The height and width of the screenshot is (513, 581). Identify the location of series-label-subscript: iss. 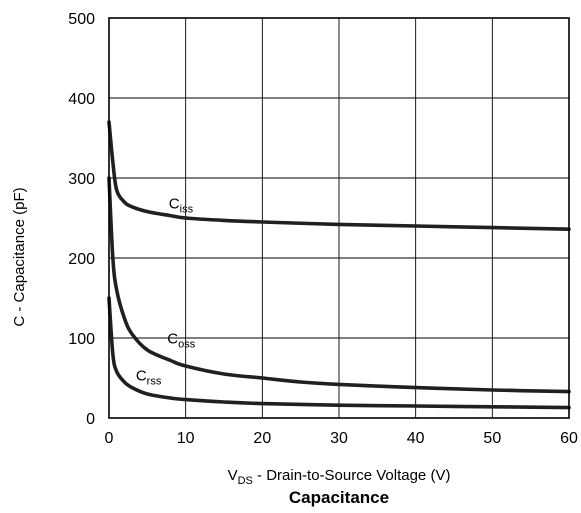
(187, 209).